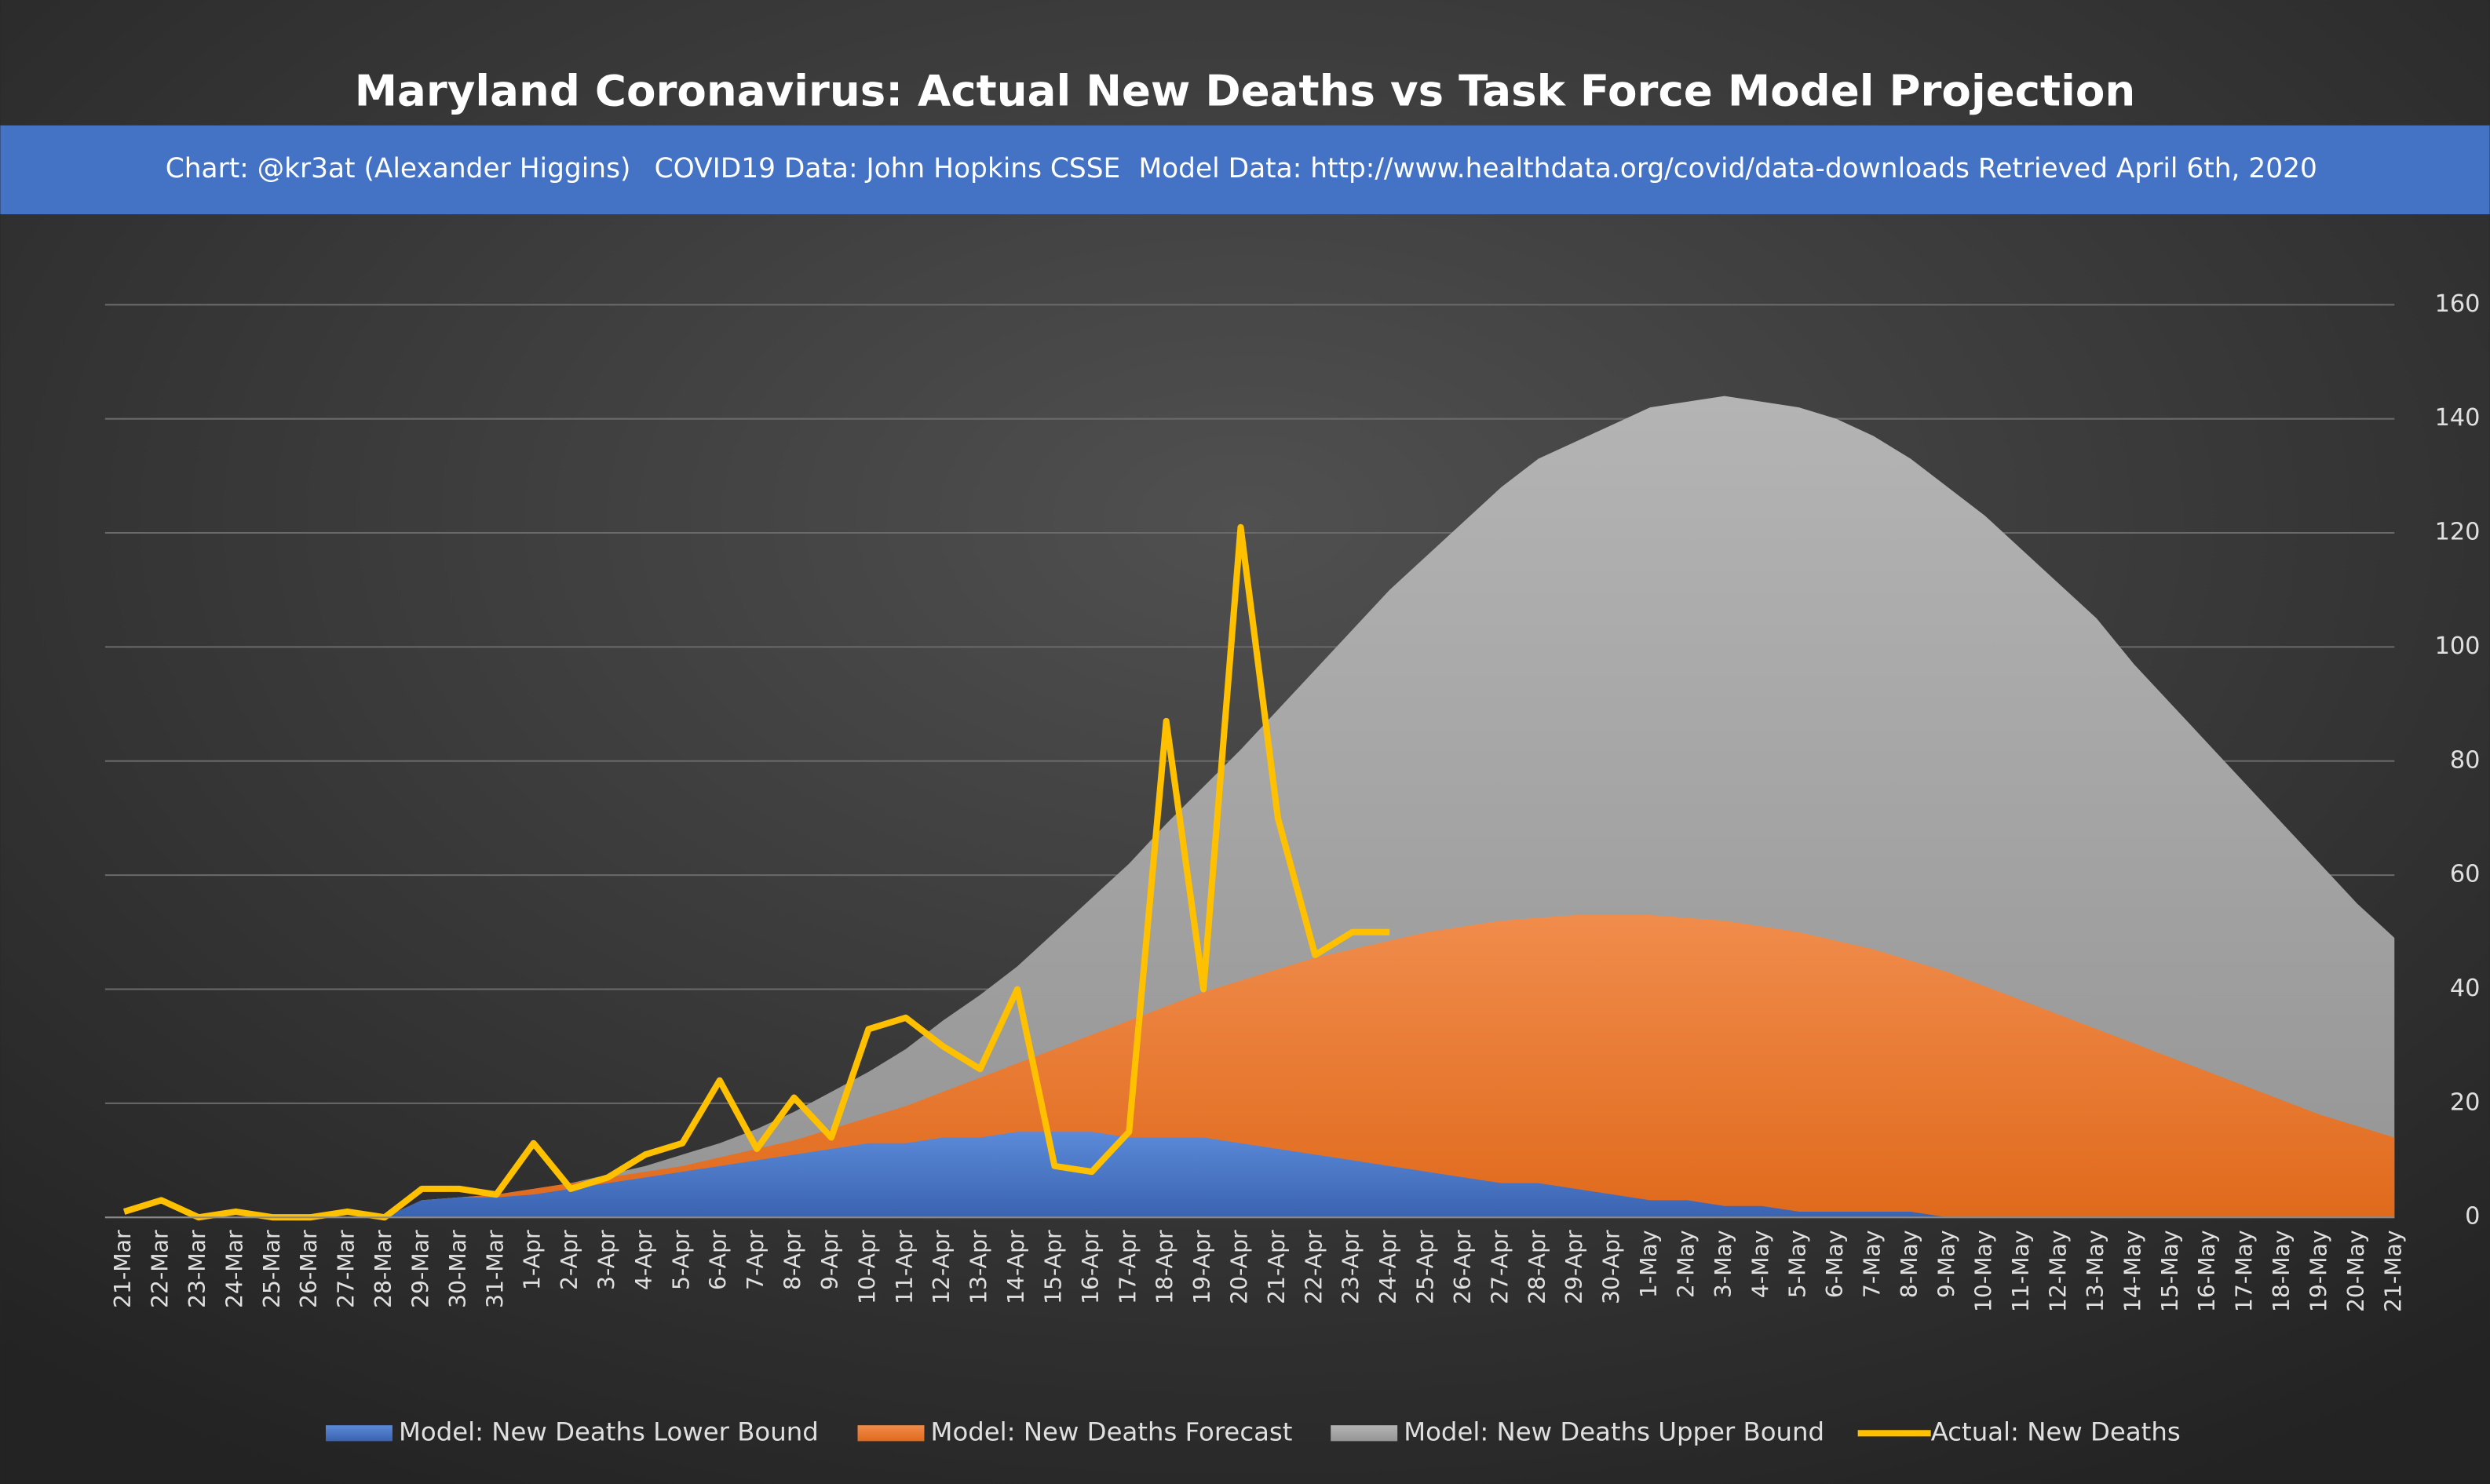 This screenshot has width=2490, height=1484. I want to click on x-tick-label: 19-May, so click(2318, 1271).